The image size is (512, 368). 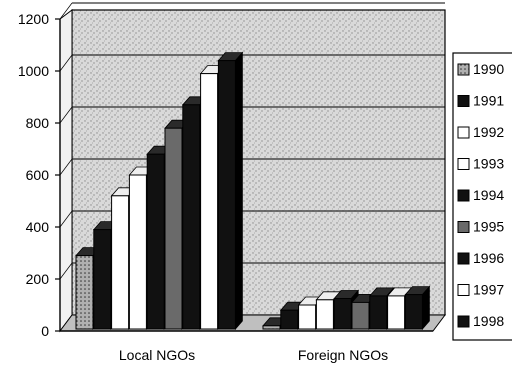 What do you see at coordinates (246, 346) in the screenshot?
I see `x-axis: Local NGOs Foreign NGOs` at bounding box center [246, 346].